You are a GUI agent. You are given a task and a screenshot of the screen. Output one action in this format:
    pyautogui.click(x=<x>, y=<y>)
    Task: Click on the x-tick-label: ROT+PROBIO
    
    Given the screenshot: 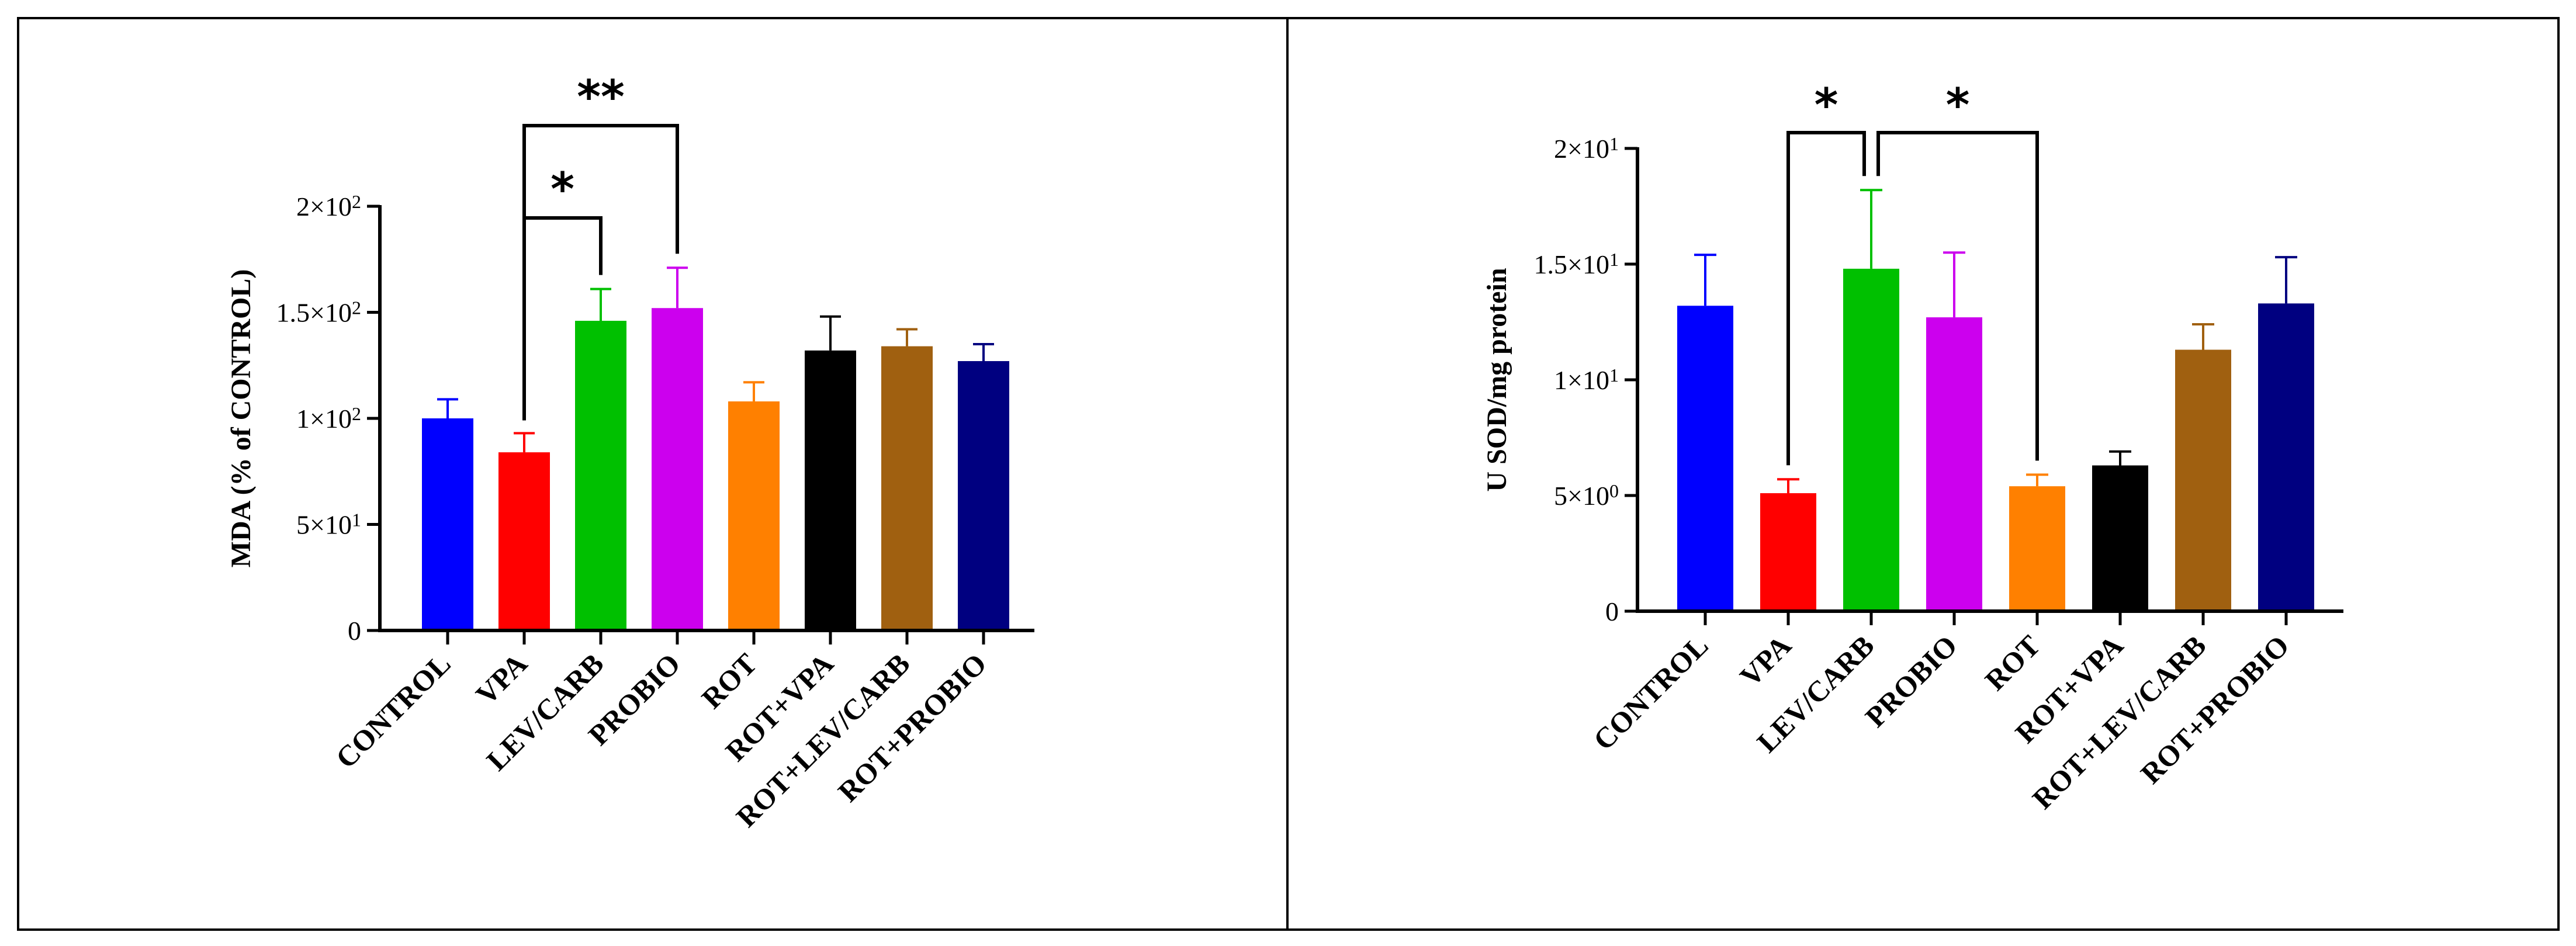 What is the action you would take?
    pyautogui.click(x=2214, y=709)
    